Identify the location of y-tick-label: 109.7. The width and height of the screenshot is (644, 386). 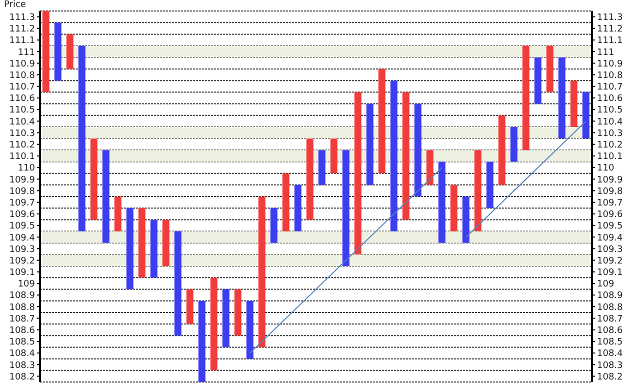
(22, 203).